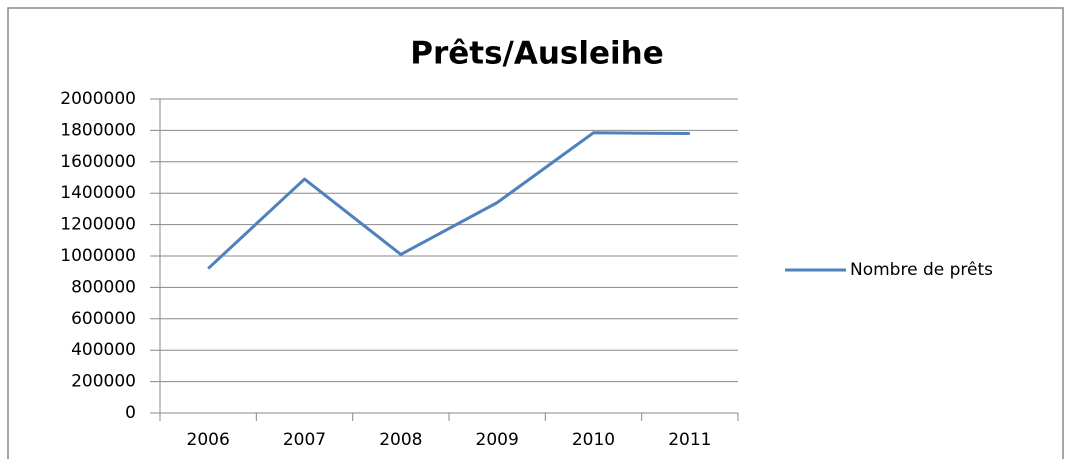 The height and width of the screenshot is (459, 1072). I want to click on x-tick-label: 2008, so click(400, 440).